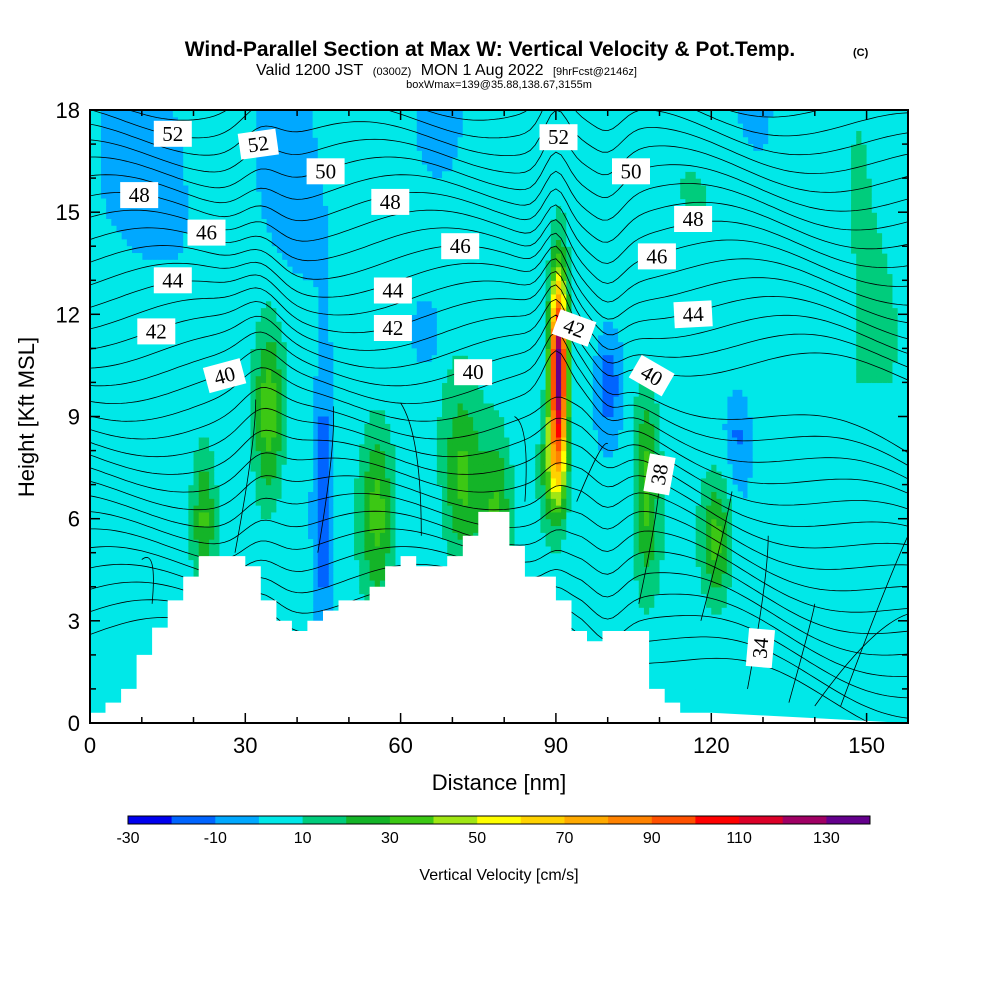  Describe the element at coordinates (499, 85) in the screenshot. I see `box-wmax-info: boxWmax=139@35.88,138.67,3155m` at that location.